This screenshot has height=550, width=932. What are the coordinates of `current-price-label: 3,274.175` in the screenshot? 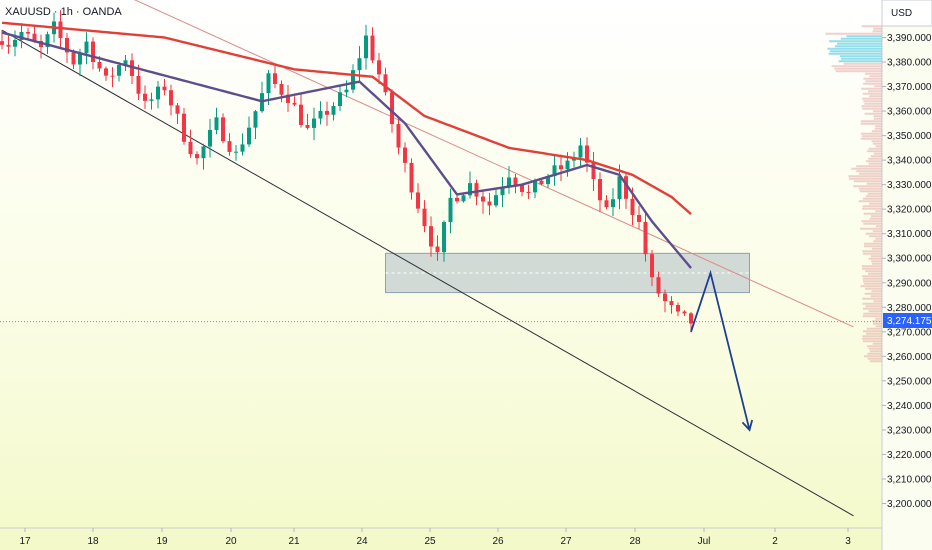 It's located at (909, 321).